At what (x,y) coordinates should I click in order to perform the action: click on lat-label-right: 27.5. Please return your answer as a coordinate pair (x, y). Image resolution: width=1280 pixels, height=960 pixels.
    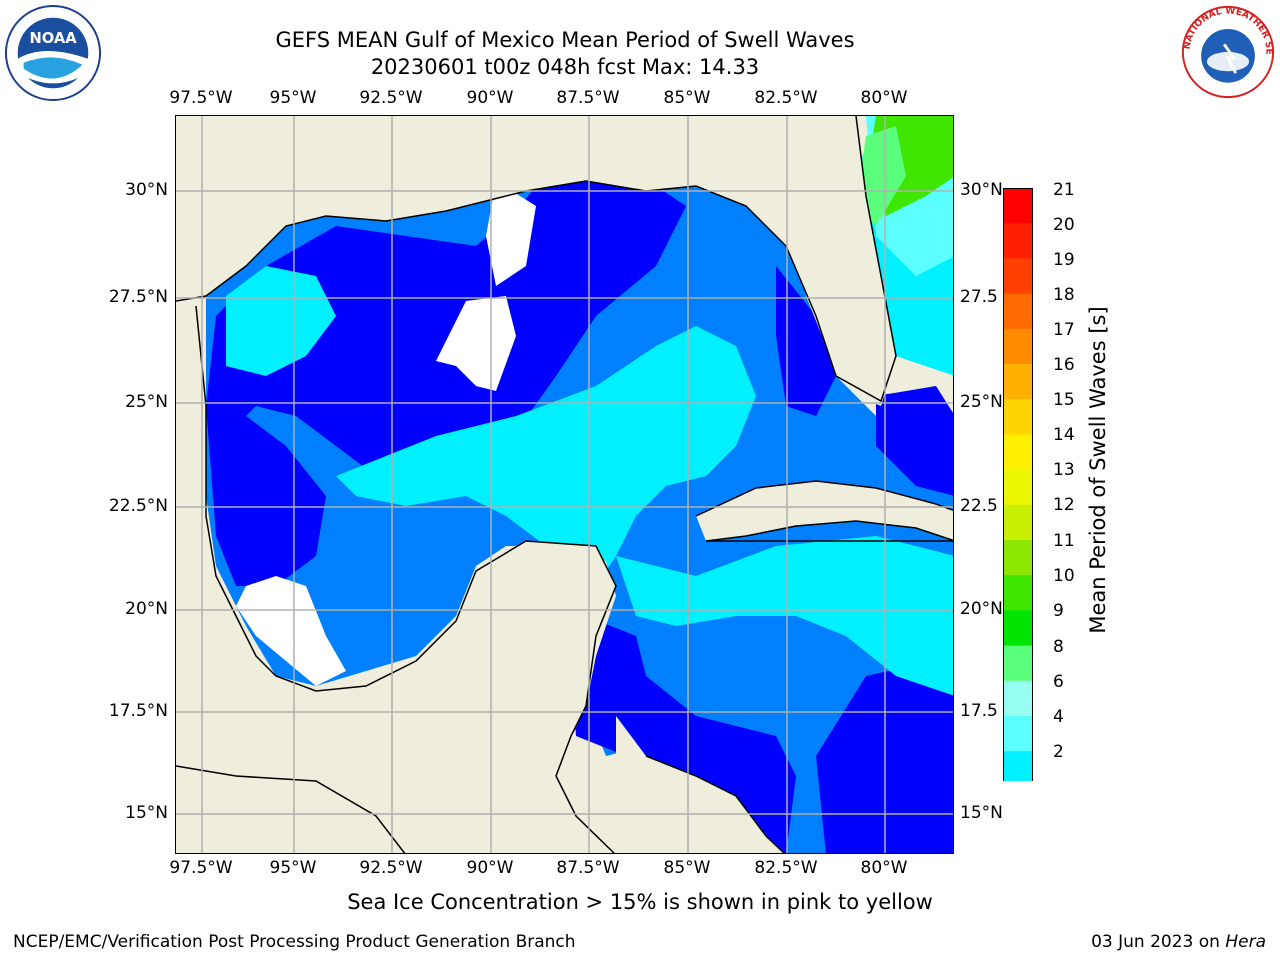
    Looking at the image, I should click on (979, 297).